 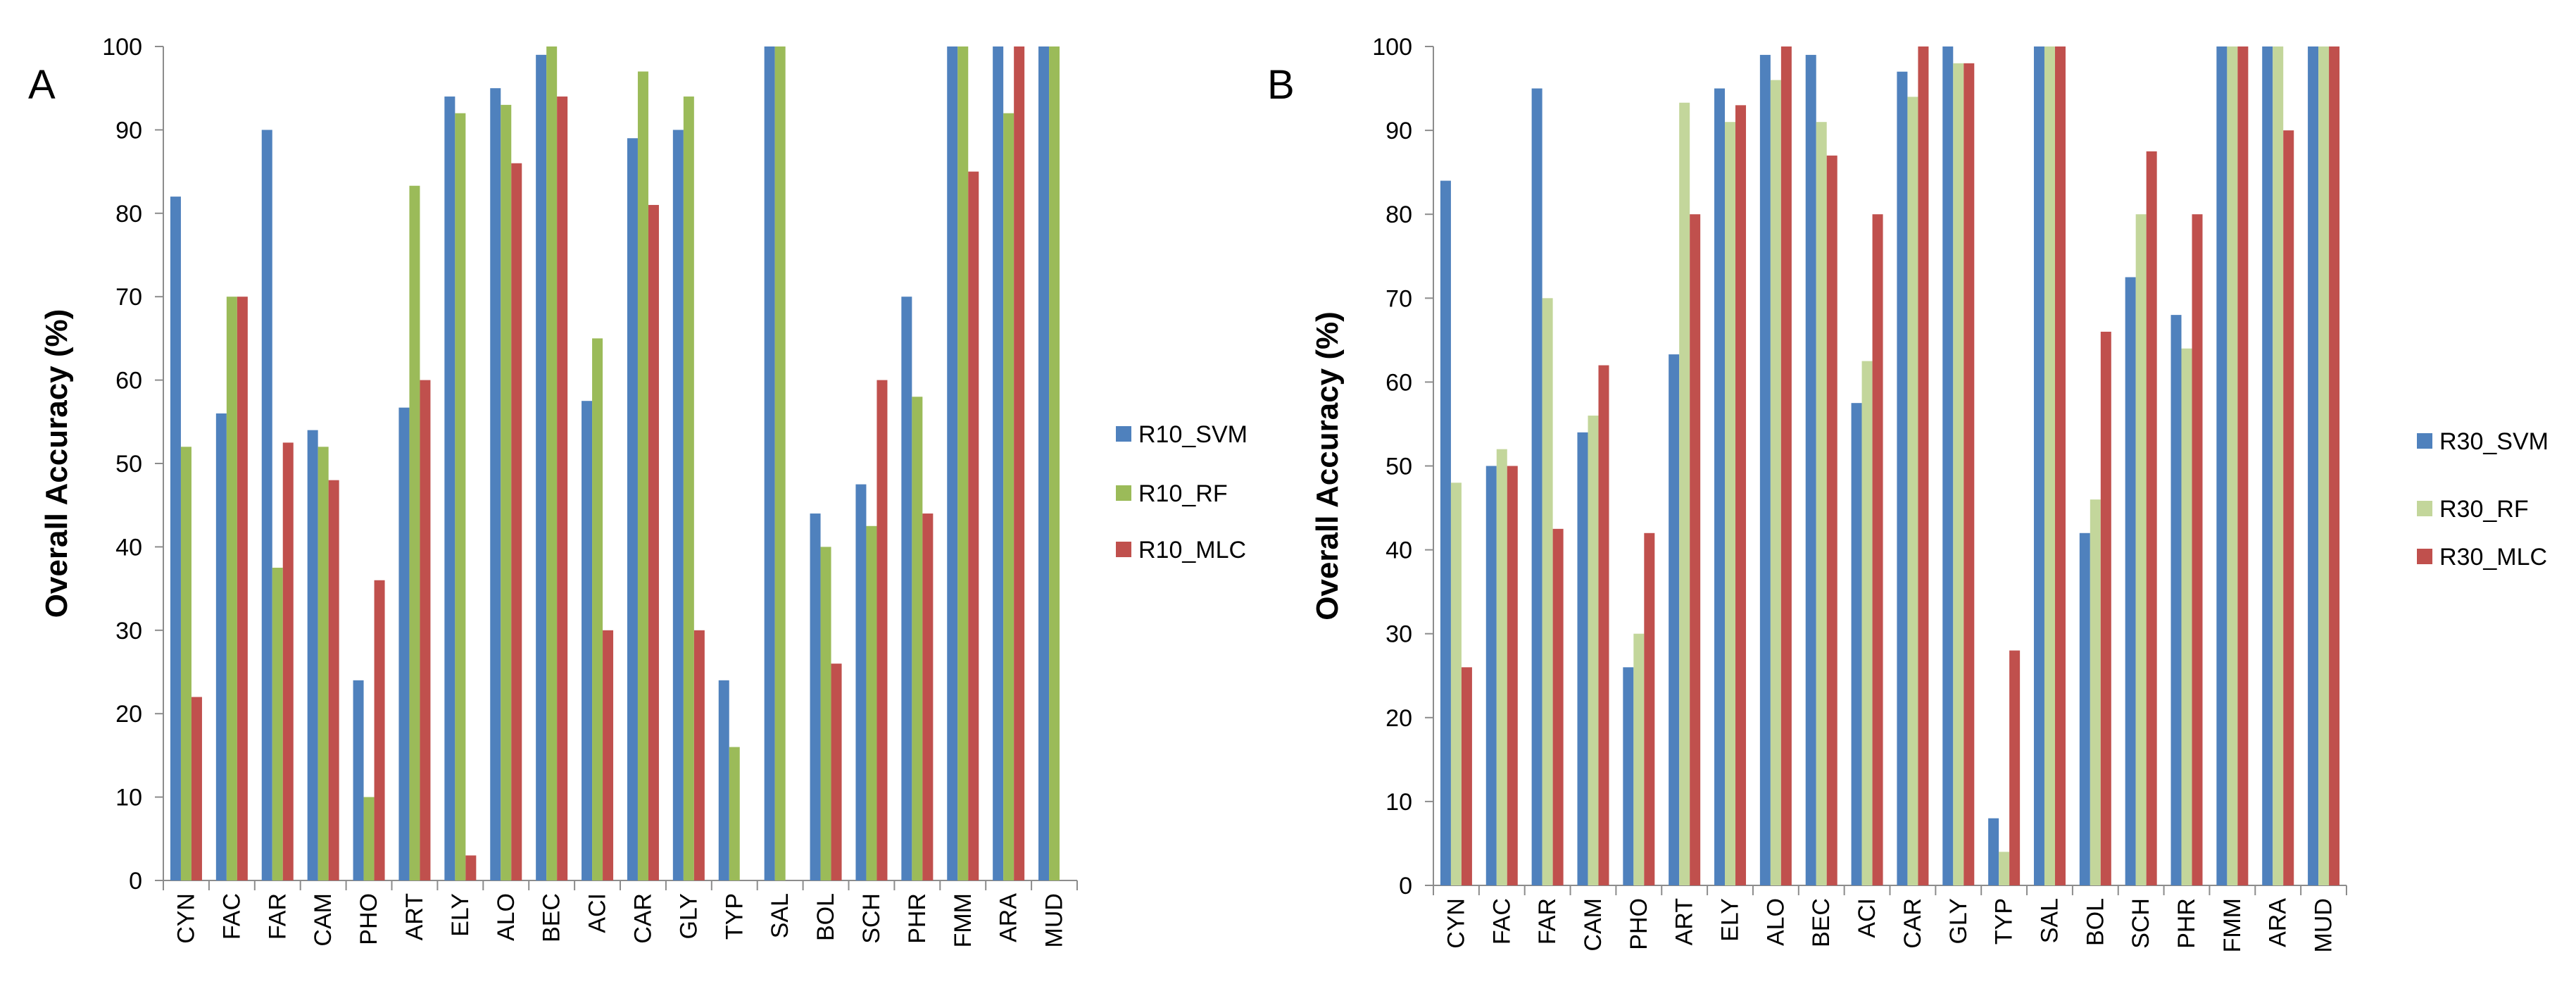 What do you see at coordinates (770, 463) in the screenshot?
I see `bar-r10-svm-sal` at bounding box center [770, 463].